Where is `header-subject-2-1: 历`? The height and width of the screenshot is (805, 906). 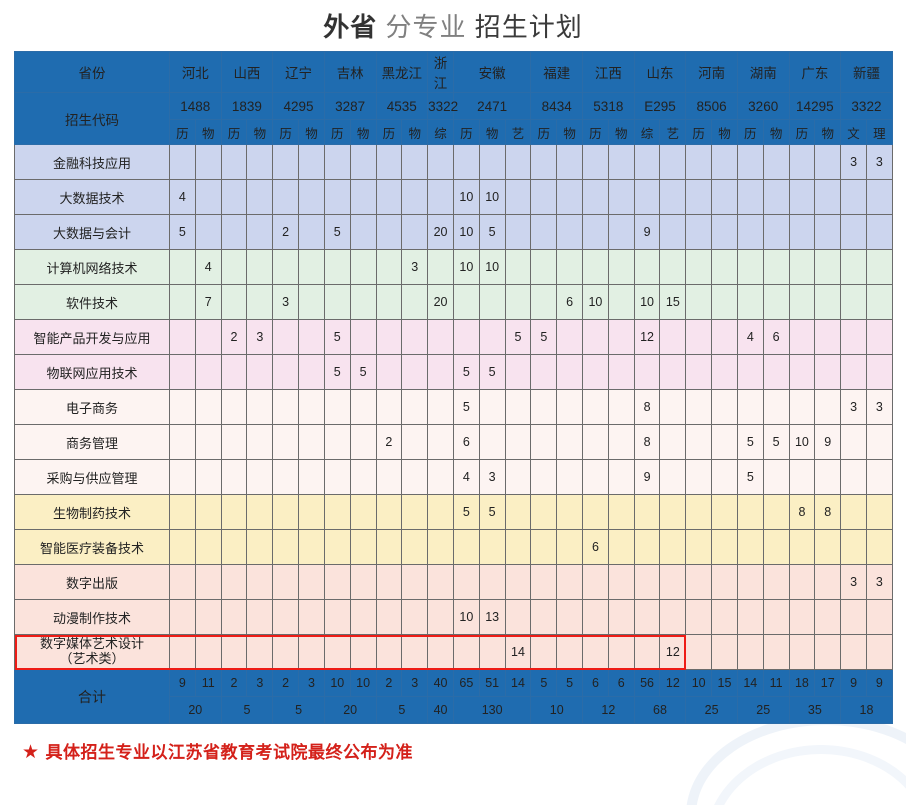 header-subject-2-1: 历 is located at coordinates (234, 132).